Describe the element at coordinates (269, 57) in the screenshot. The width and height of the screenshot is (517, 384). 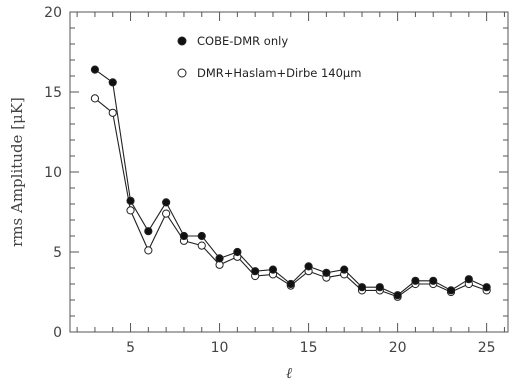
I see `legend: COBE-DMR only DMR+Haslam+Dirbe 140μm` at that location.